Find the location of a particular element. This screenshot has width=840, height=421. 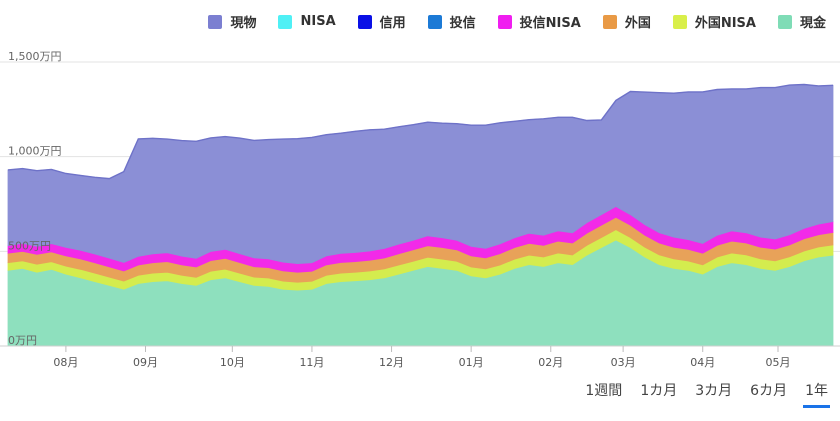

x-tick-label: 08月 is located at coordinates (65, 362).